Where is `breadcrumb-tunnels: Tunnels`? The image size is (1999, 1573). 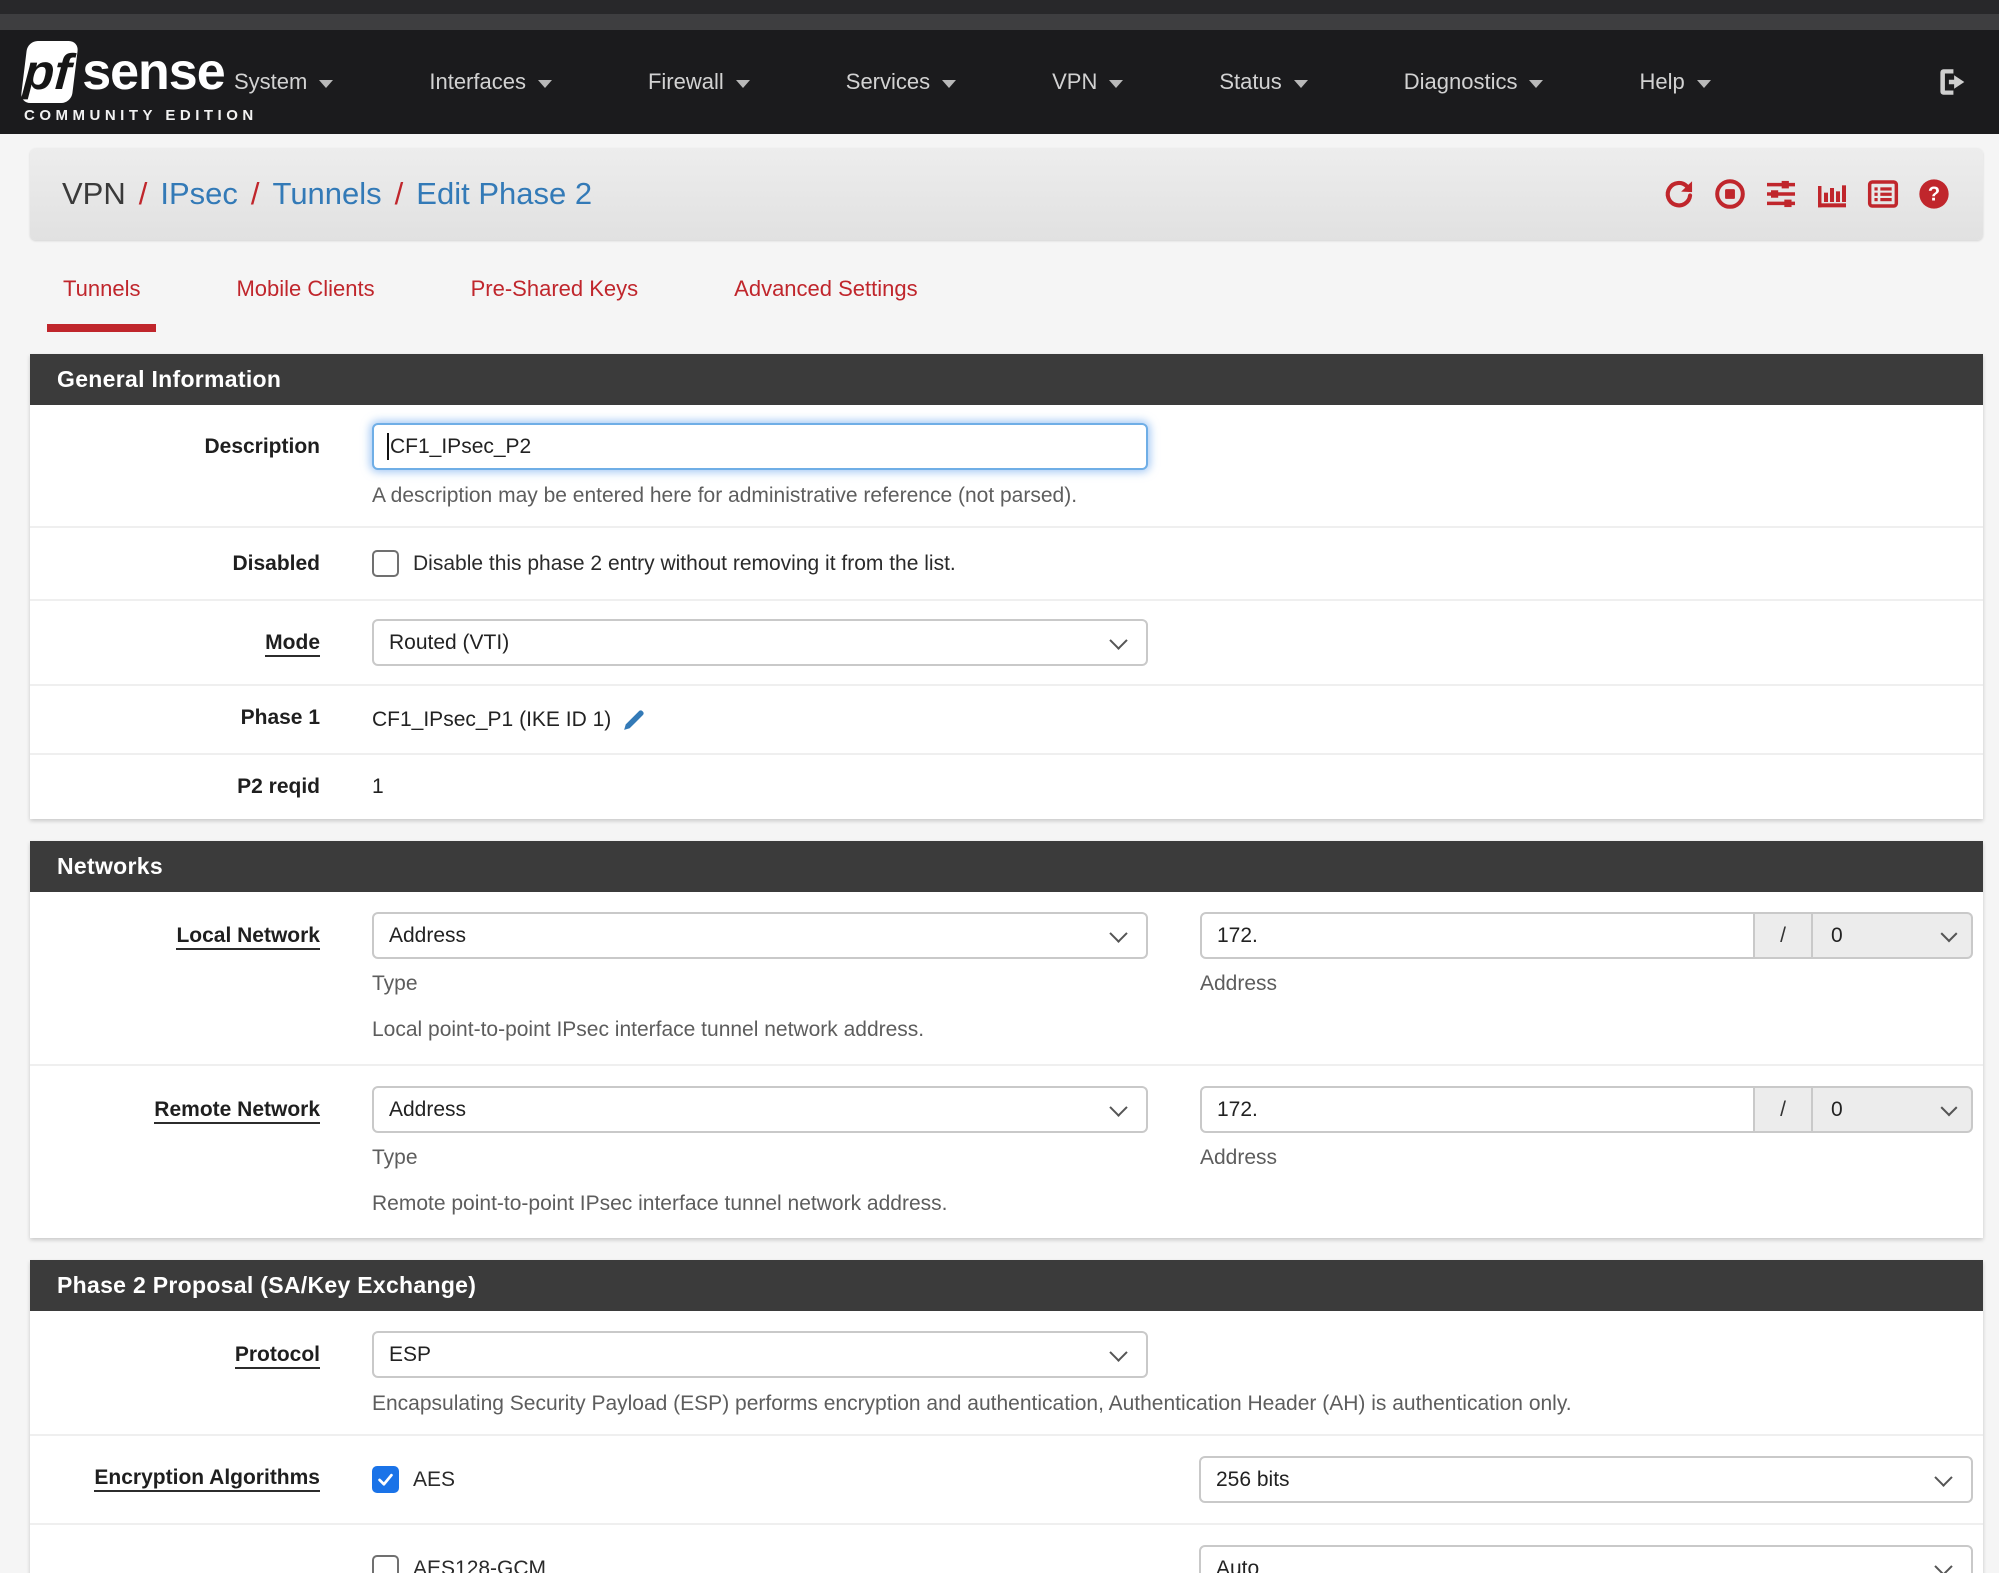
breadcrumb-tunnels: Tunnels is located at coordinates (327, 193).